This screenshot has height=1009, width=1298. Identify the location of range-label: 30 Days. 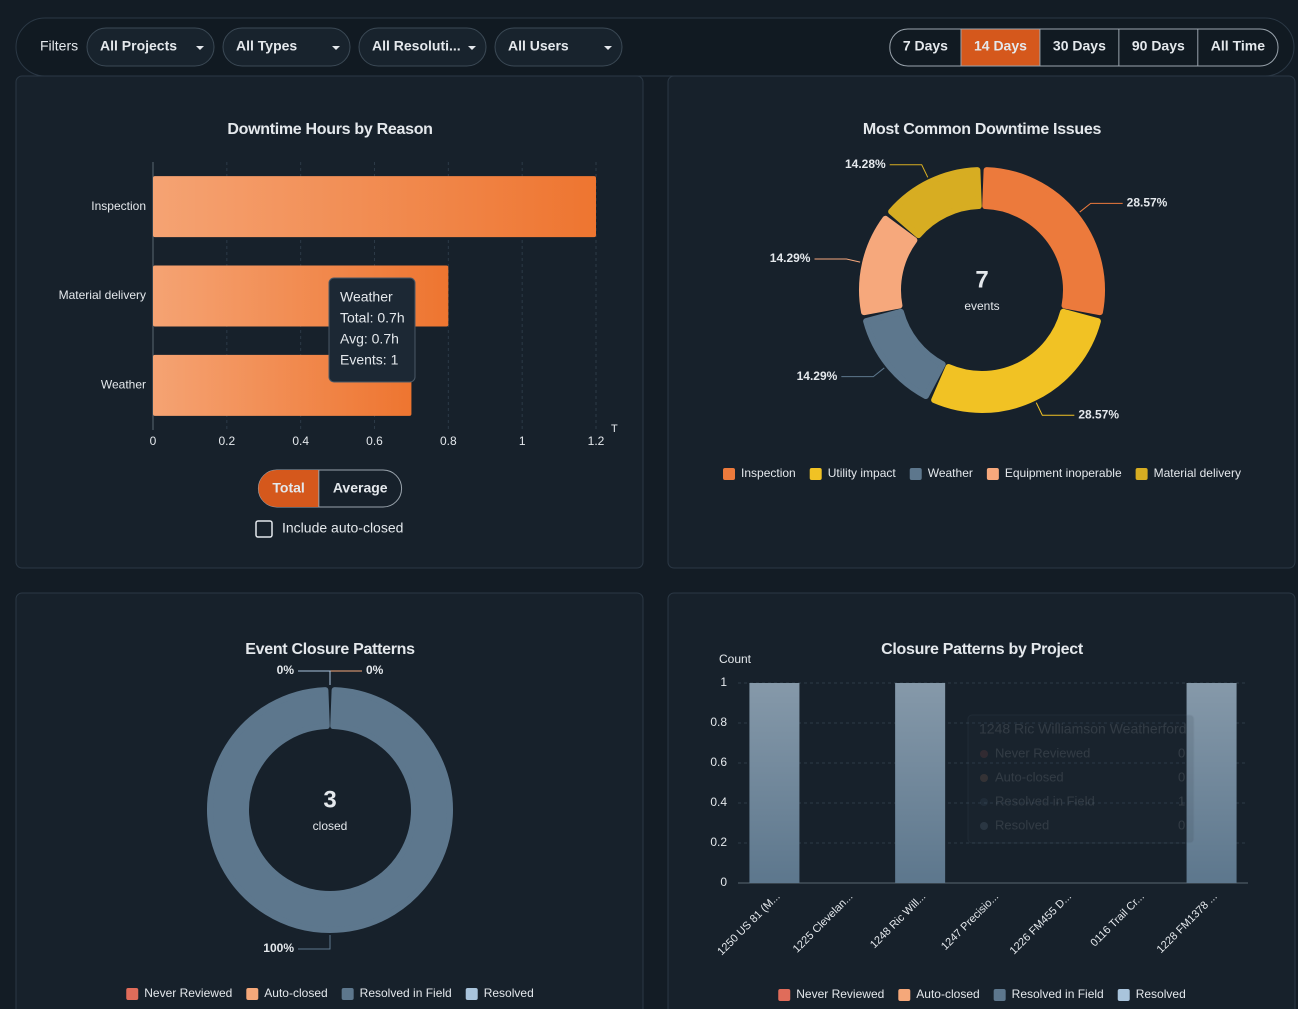
(1079, 46).